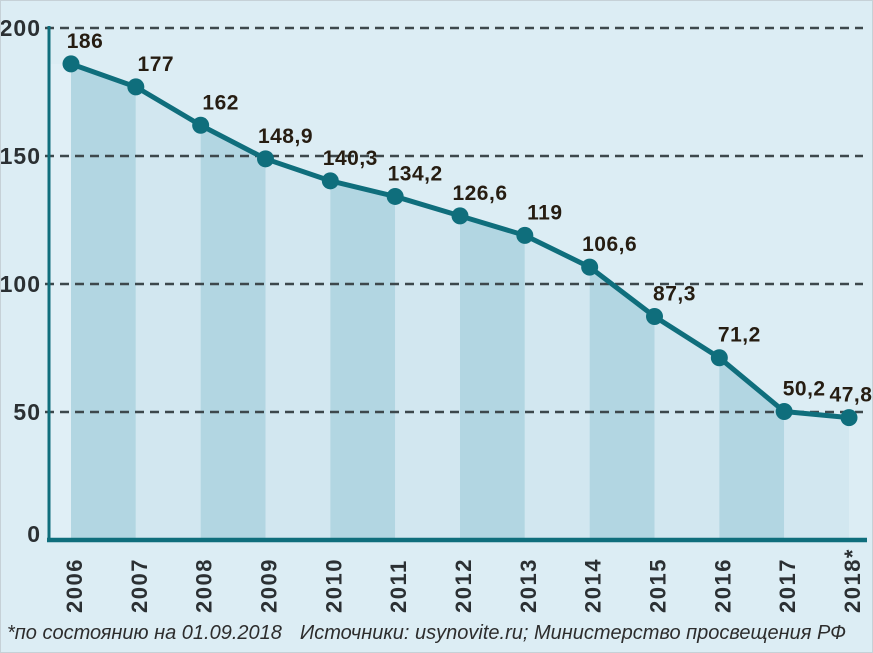 The image size is (873, 653). Describe the element at coordinates (144, 633) in the screenshot. I see `footnote: *по состоянию на 01.09.2018` at that location.